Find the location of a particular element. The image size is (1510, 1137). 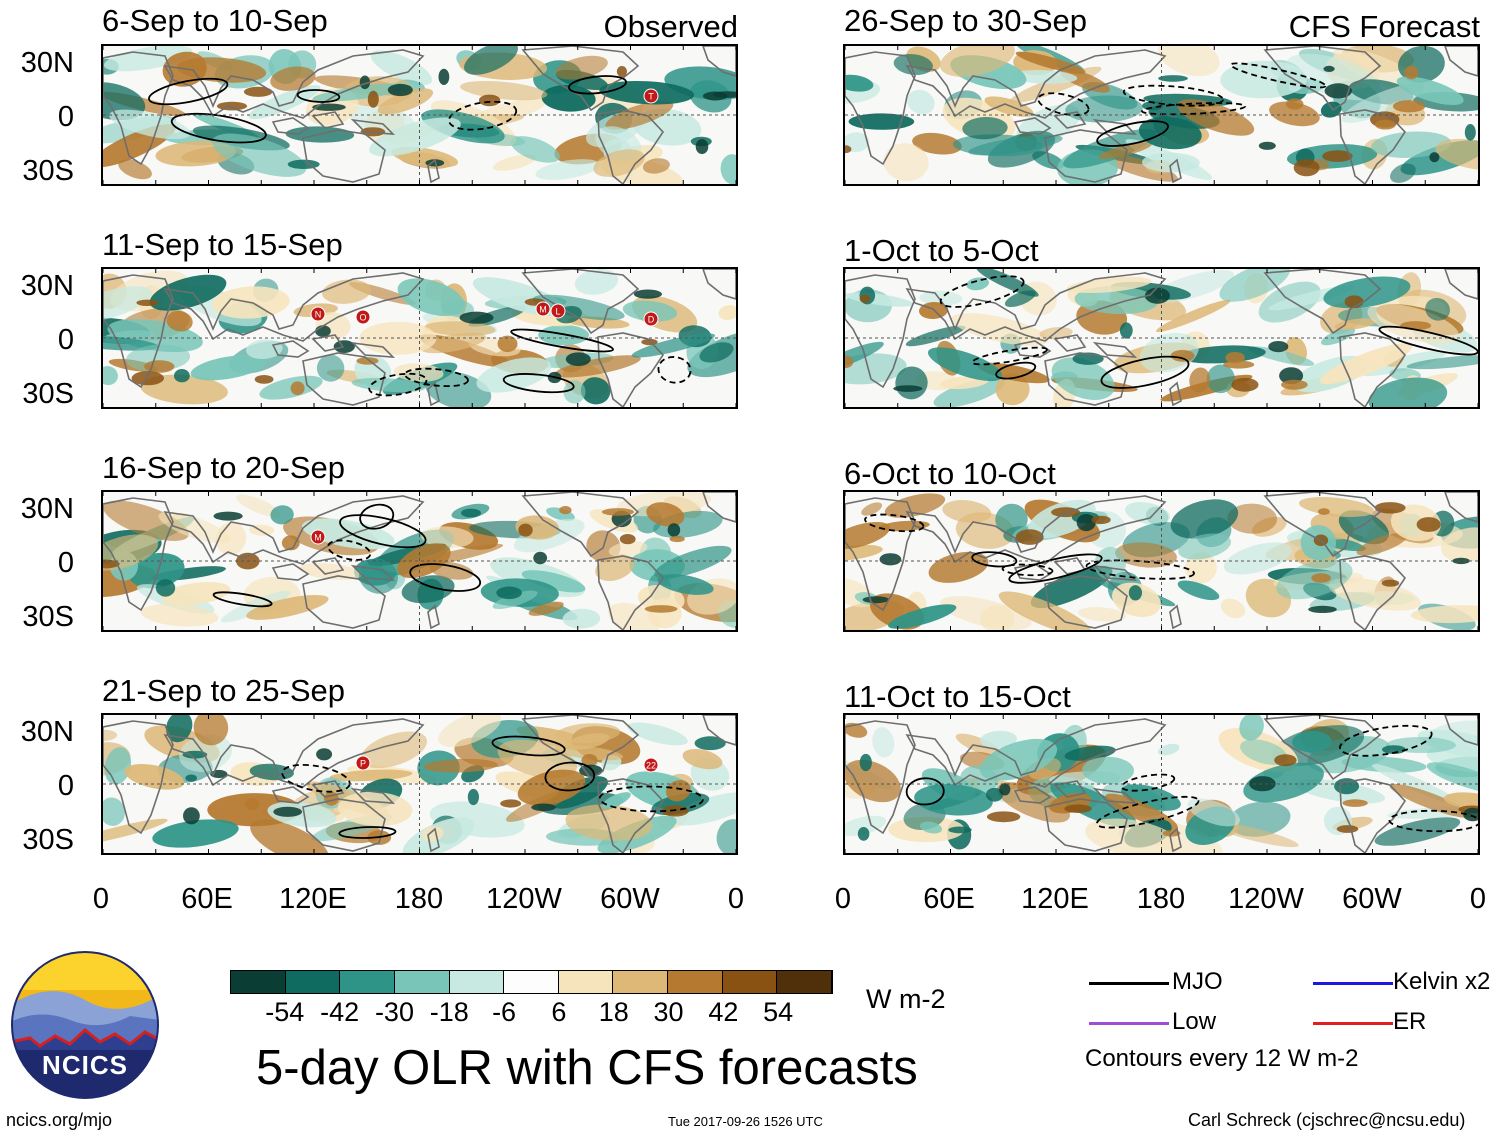

colorbar-tick-label: -30 is located at coordinates (394, 1012).